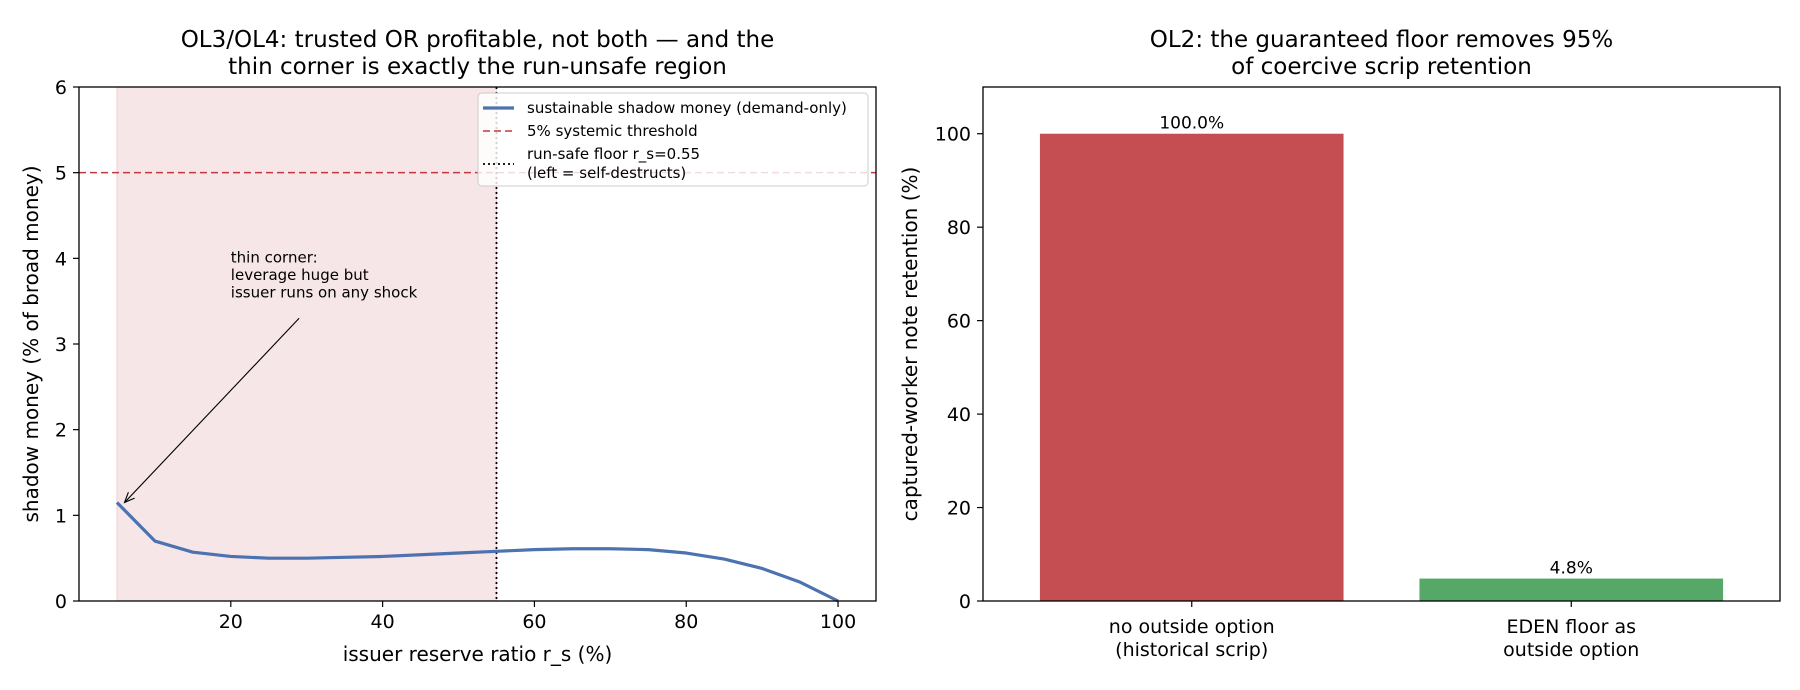 This screenshot has height=690, width=1800. Describe the element at coordinates (606, 173) in the screenshot. I see `text-line: (left = self-destructs)` at that location.